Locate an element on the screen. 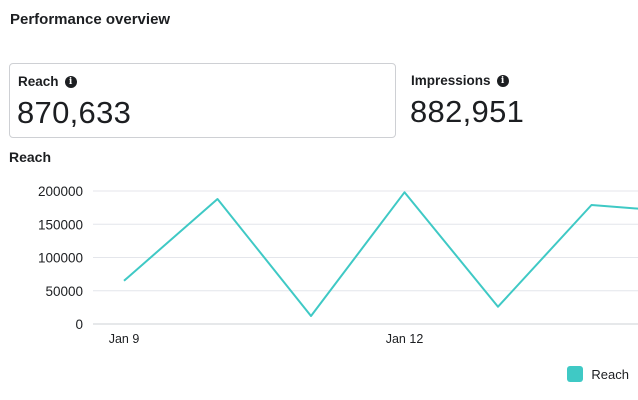 This screenshot has width=638, height=400. chart-legend: Reach is located at coordinates (598, 374).